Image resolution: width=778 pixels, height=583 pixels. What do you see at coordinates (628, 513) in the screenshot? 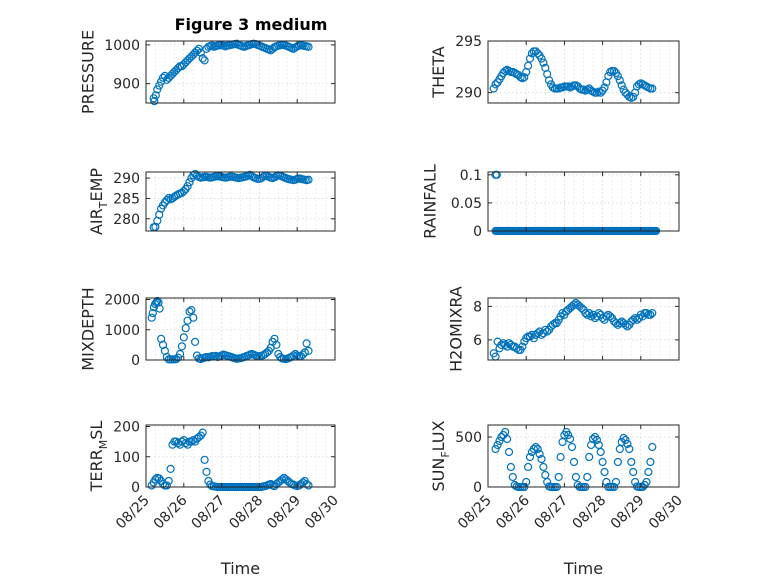
I see `x-tick-label: 08/29` at bounding box center [628, 513].